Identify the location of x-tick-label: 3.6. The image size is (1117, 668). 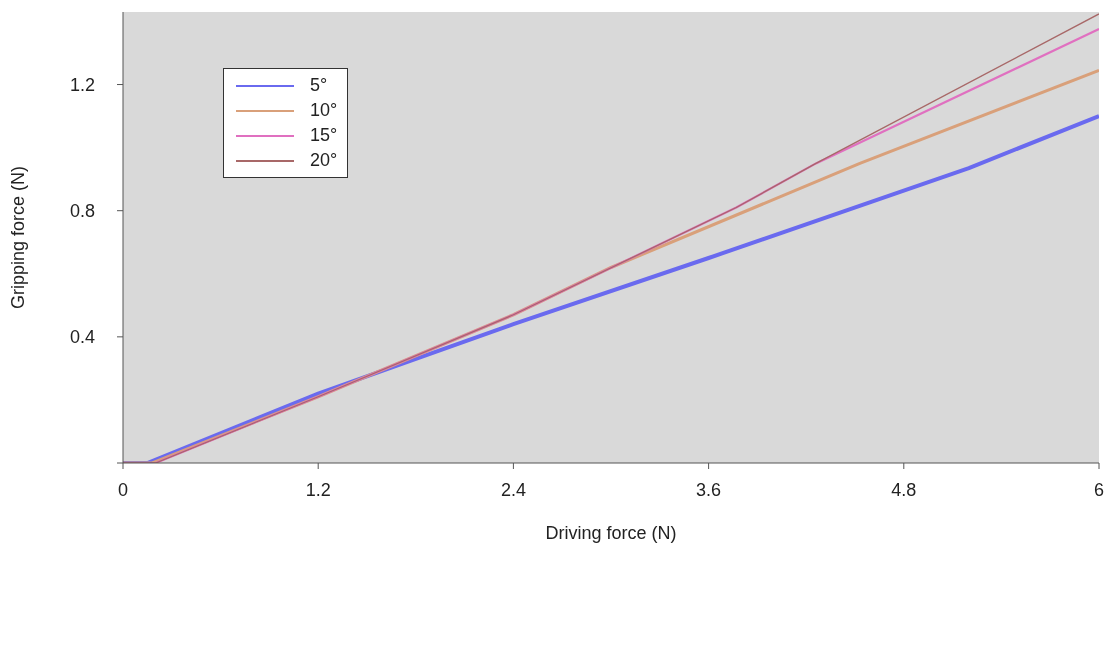
(709, 489).